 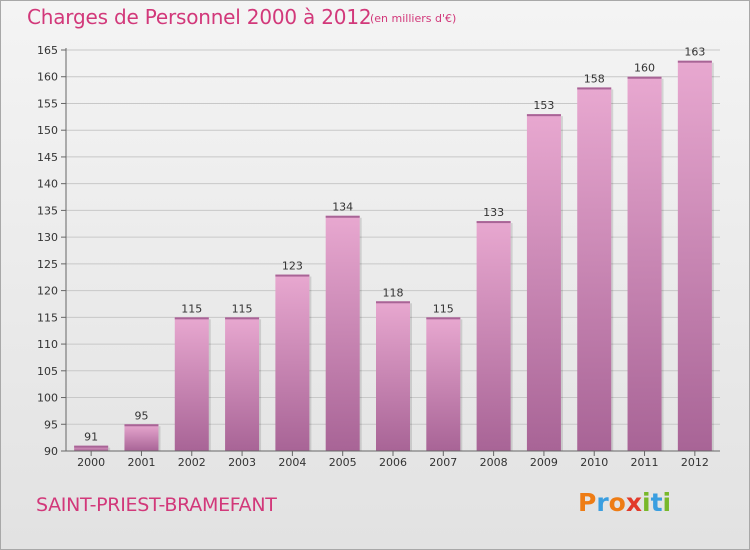 I want to click on x-tick-label: 2006, so click(x=393, y=462).